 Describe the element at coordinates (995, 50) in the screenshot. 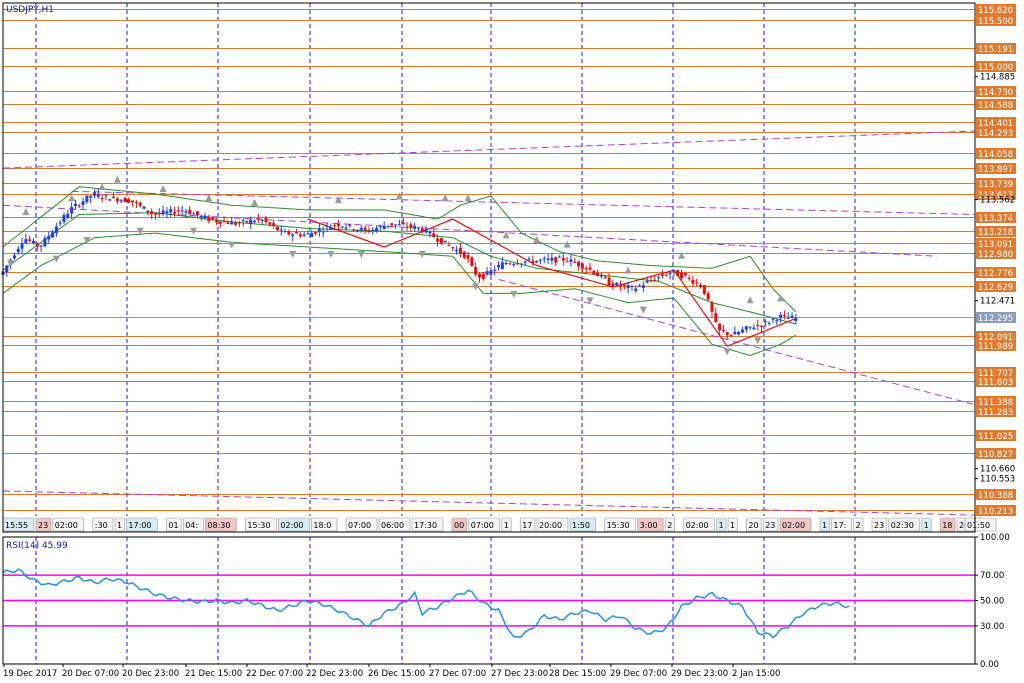

I see `level-label-2: 115.191` at that location.